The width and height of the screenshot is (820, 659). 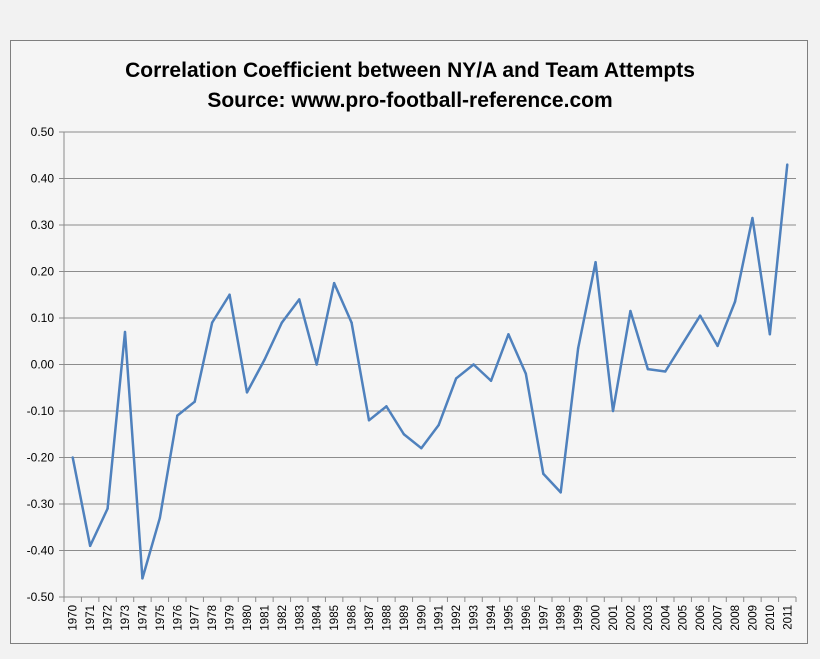 I want to click on y-tick-label: -0.20, so click(x=41, y=458).